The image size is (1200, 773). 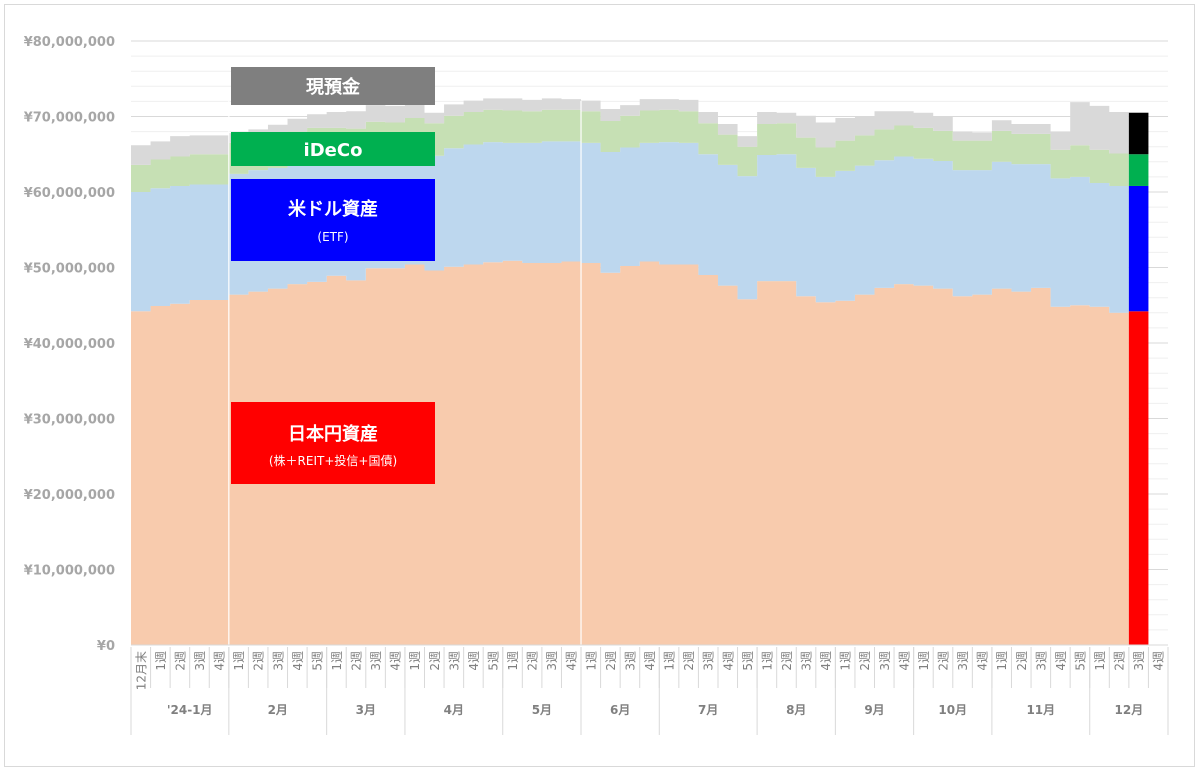 What do you see at coordinates (106, 646) in the screenshot?
I see `y-tick-label: ¥0` at bounding box center [106, 646].